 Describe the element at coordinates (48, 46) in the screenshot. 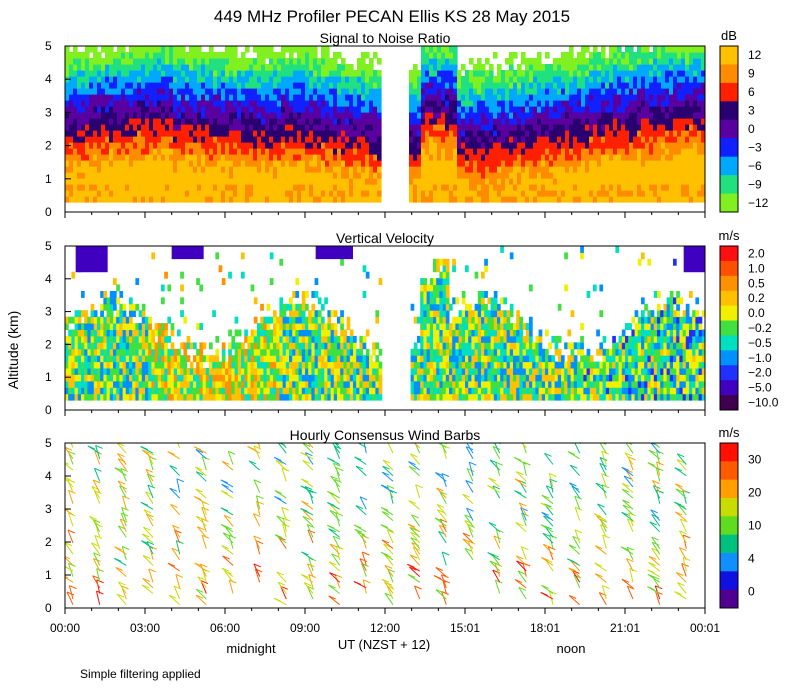

I see `y-tick-label: 5` at that location.